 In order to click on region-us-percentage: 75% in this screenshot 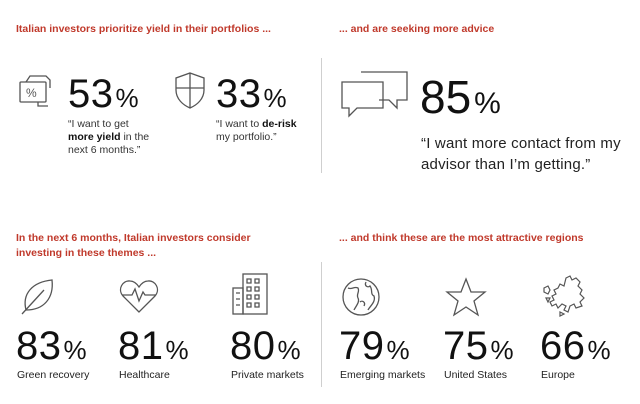, I will do `click(478, 348)`.